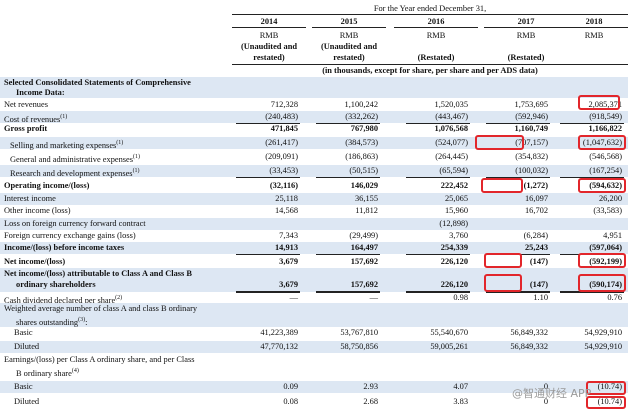 This screenshot has height=409, width=628. I want to click on cell-value: 254,339, so click(454, 247).